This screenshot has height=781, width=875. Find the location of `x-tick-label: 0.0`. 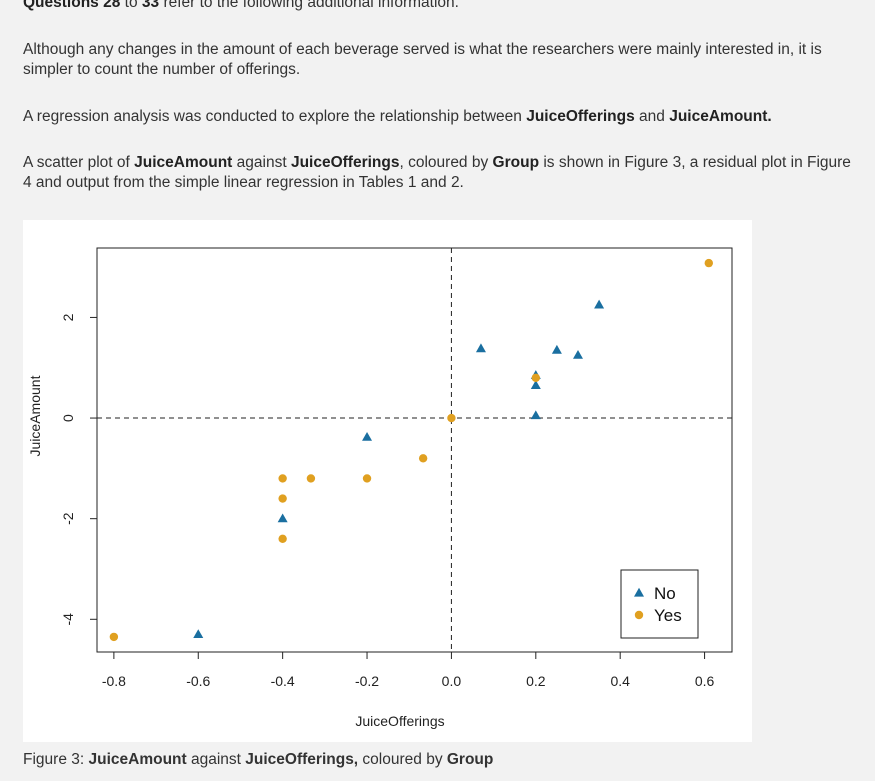

x-tick-label: 0.0 is located at coordinates (452, 681).